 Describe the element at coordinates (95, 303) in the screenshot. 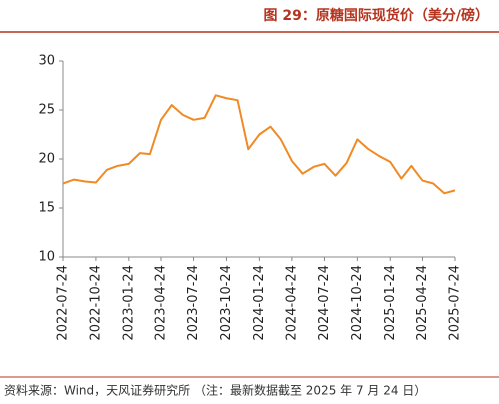

I see `x-tick-label: 2022-10-24` at that location.